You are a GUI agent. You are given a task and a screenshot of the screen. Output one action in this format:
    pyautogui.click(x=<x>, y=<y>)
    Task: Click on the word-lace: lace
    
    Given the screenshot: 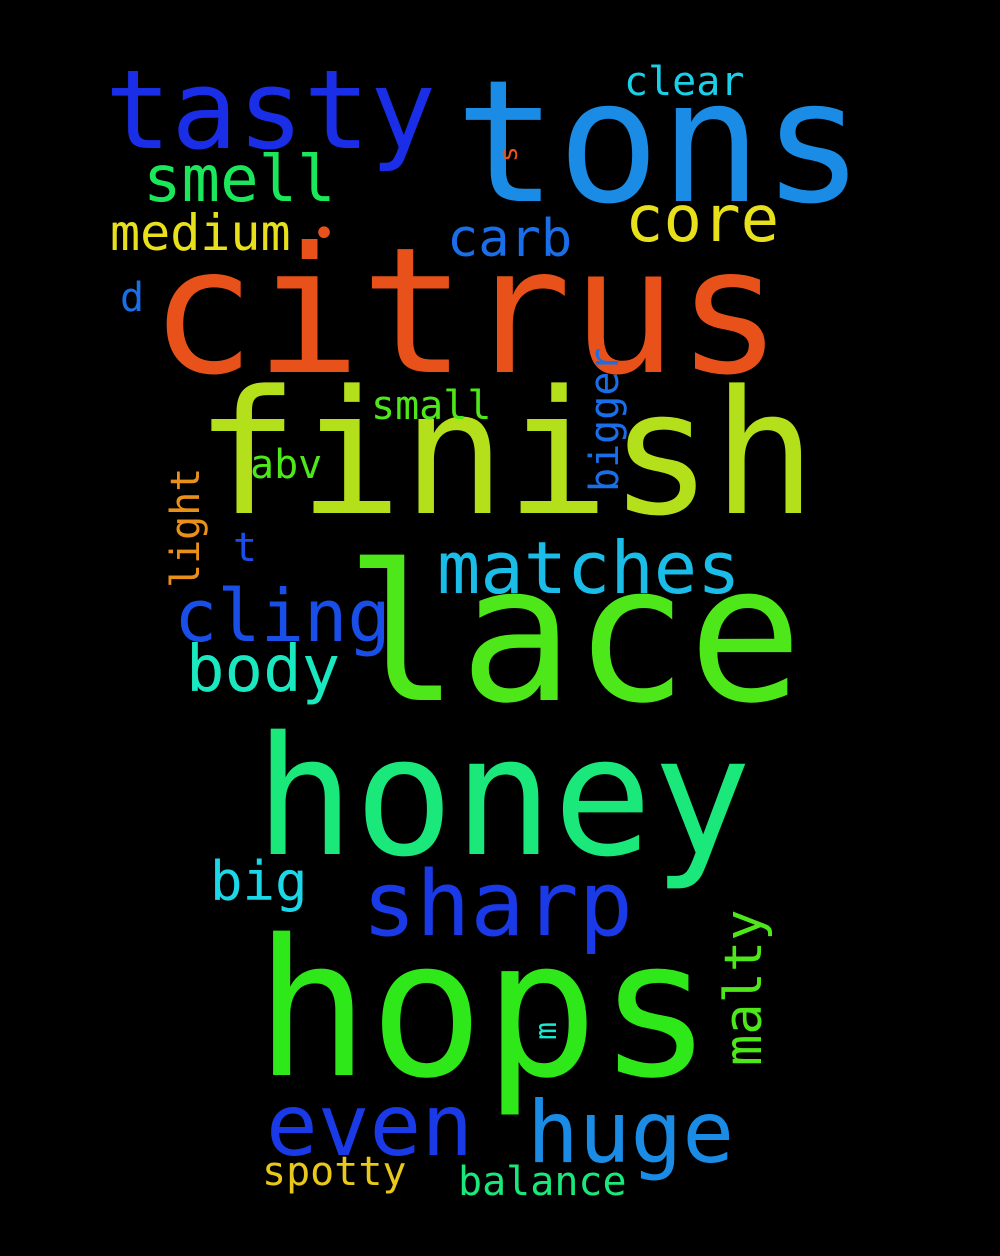 What is the action you would take?
    pyautogui.click(x=574, y=634)
    